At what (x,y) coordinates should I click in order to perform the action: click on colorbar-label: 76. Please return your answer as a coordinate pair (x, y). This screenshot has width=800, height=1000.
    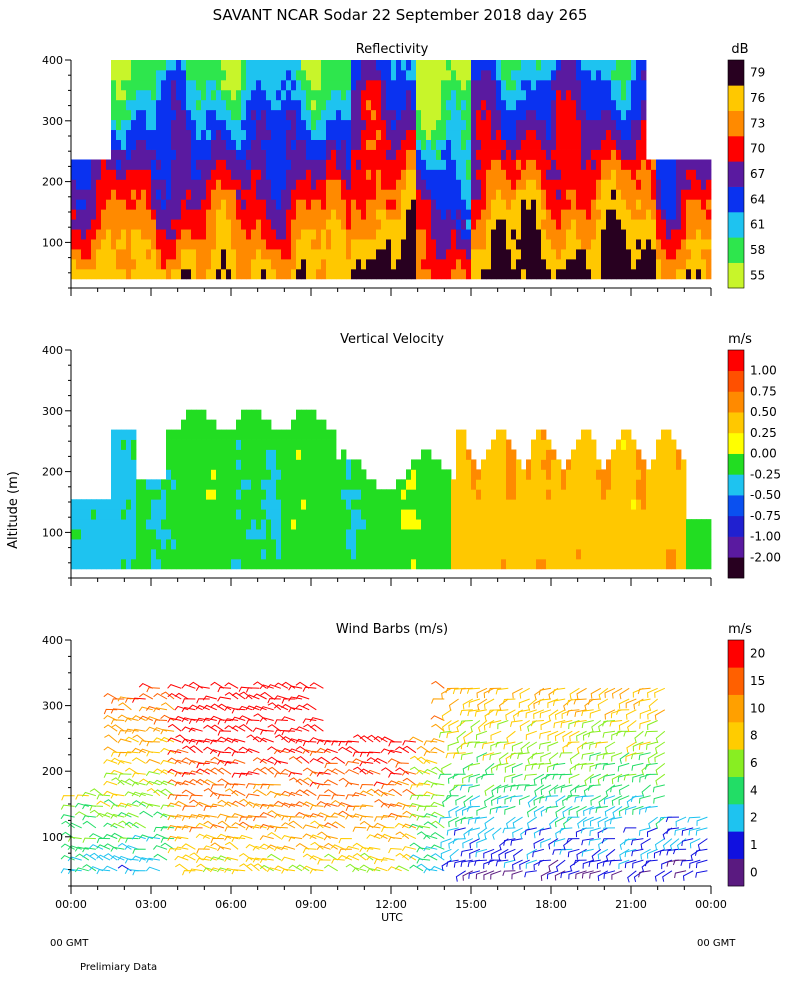
    Looking at the image, I should click on (757, 98).